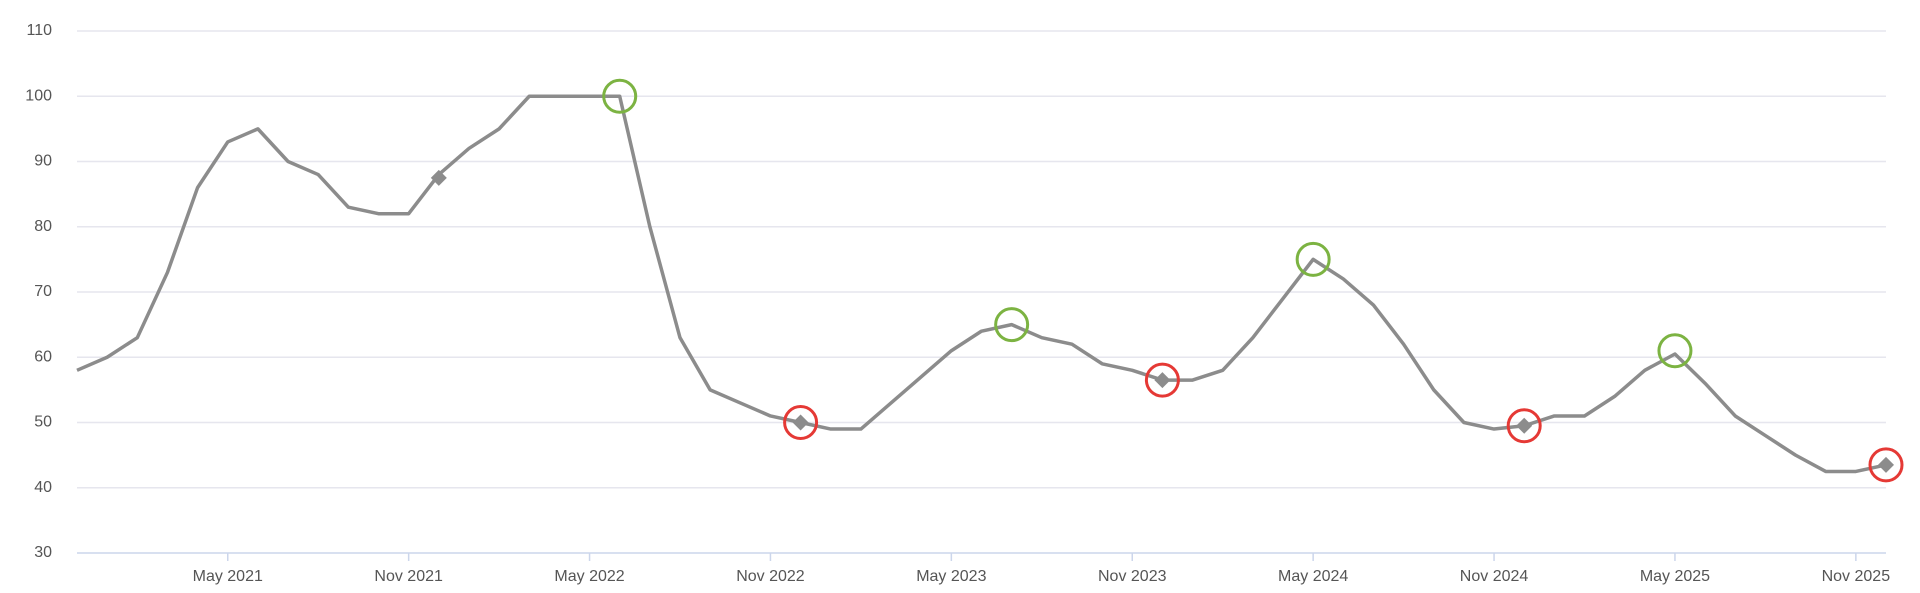  What do you see at coordinates (43, 552) in the screenshot?
I see `y-tick-label: 30` at bounding box center [43, 552].